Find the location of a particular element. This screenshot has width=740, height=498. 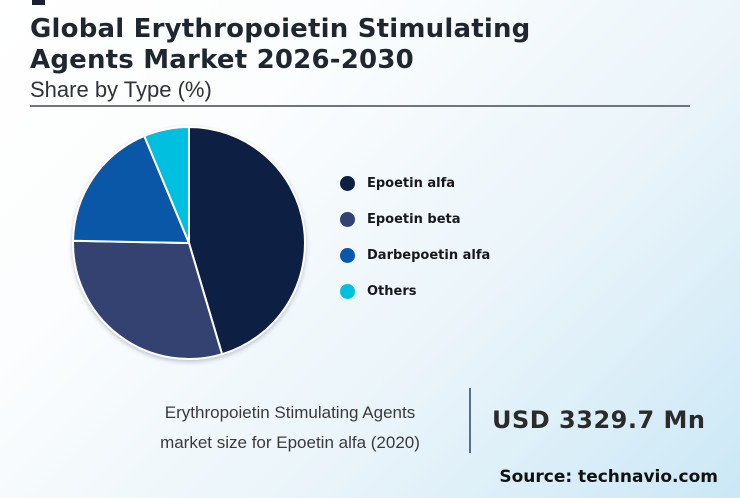

page-title-line2: Agents Market 2026-2030 is located at coordinates (222, 60).